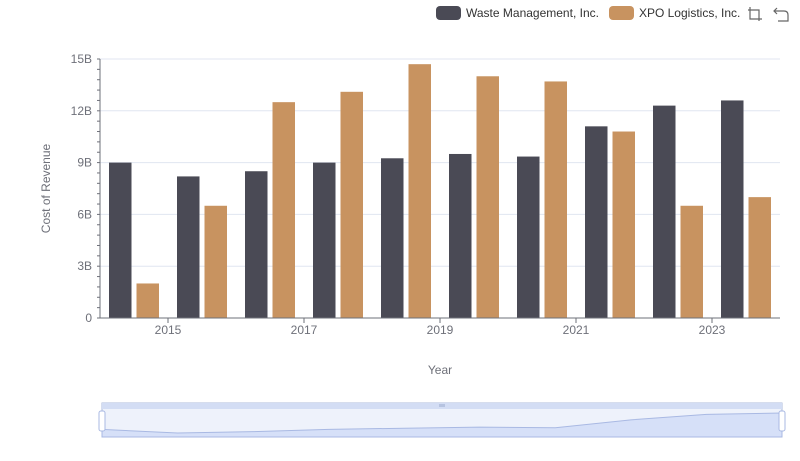 The image size is (800, 461). Describe the element at coordinates (442, 405) in the screenshot. I see `slider-grip` at that location.